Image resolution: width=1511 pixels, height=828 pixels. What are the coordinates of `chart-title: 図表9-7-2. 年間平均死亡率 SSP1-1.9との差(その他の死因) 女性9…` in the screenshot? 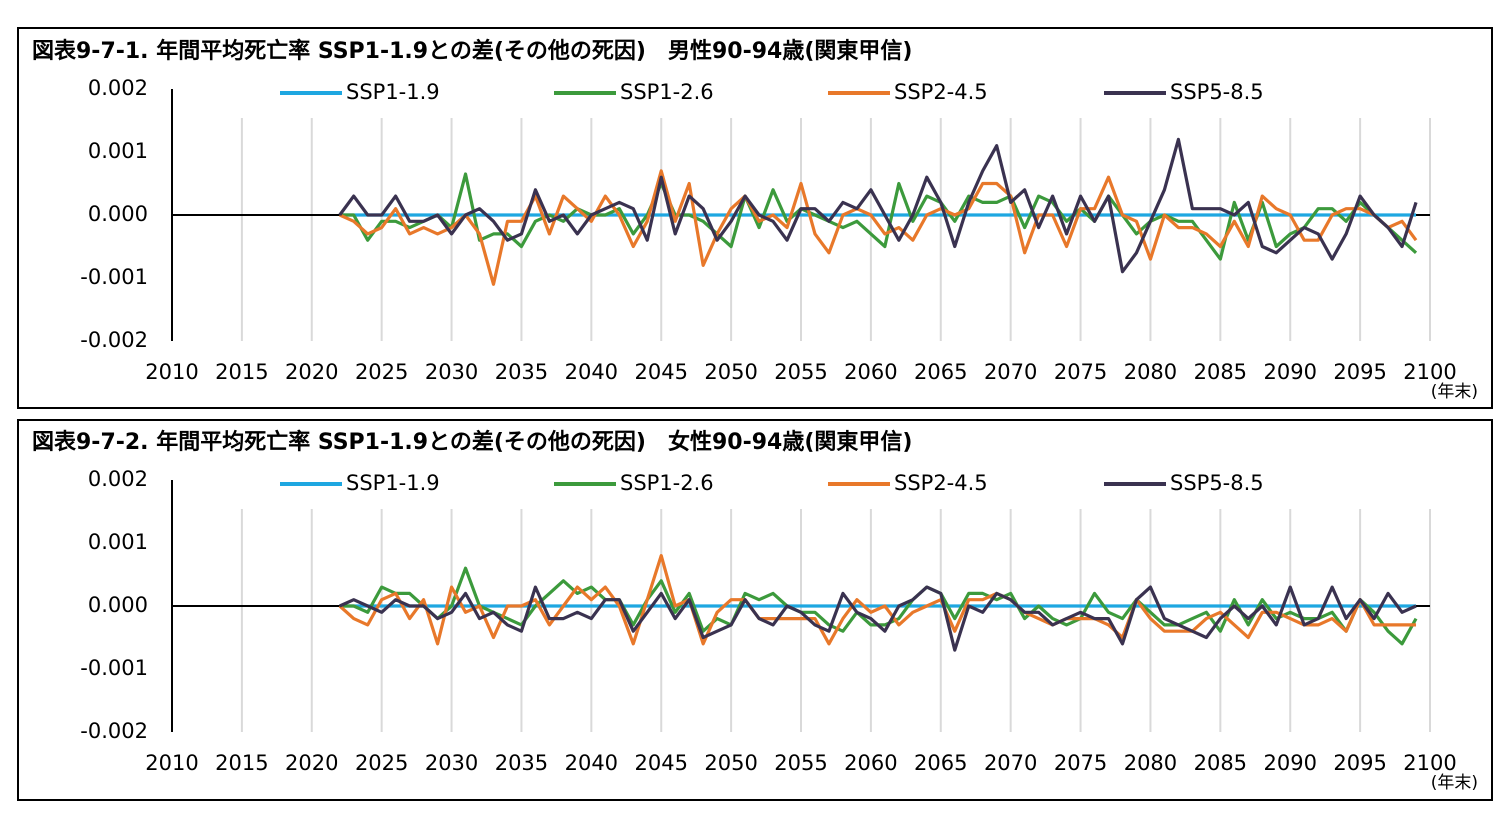 It's located at (472, 442).